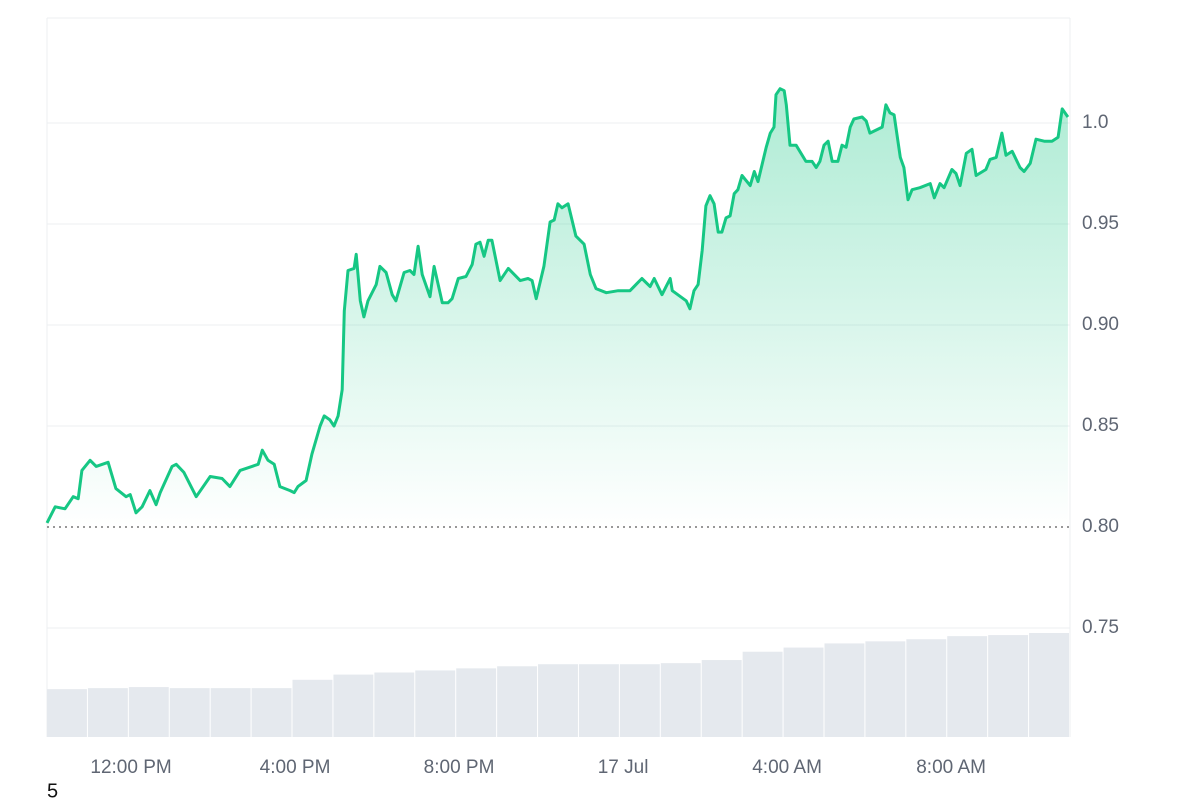  Describe the element at coordinates (1100, 526) in the screenshot. I see `y-tick-label: 0.80` at that location.